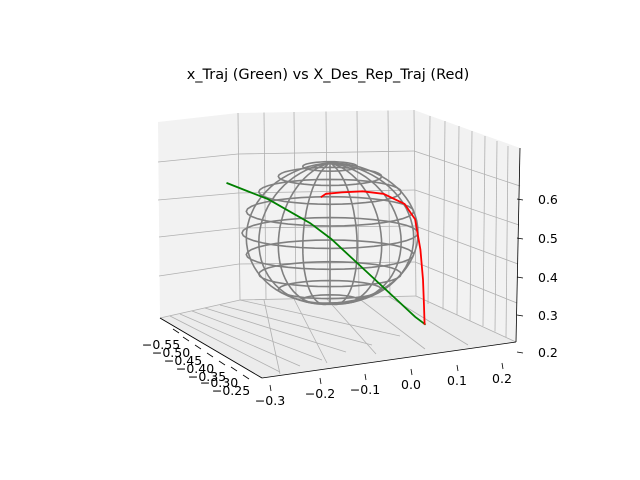 The image size is (640, 480). I want to click on x-des-rep-traj-red-line, so click(373, 257).